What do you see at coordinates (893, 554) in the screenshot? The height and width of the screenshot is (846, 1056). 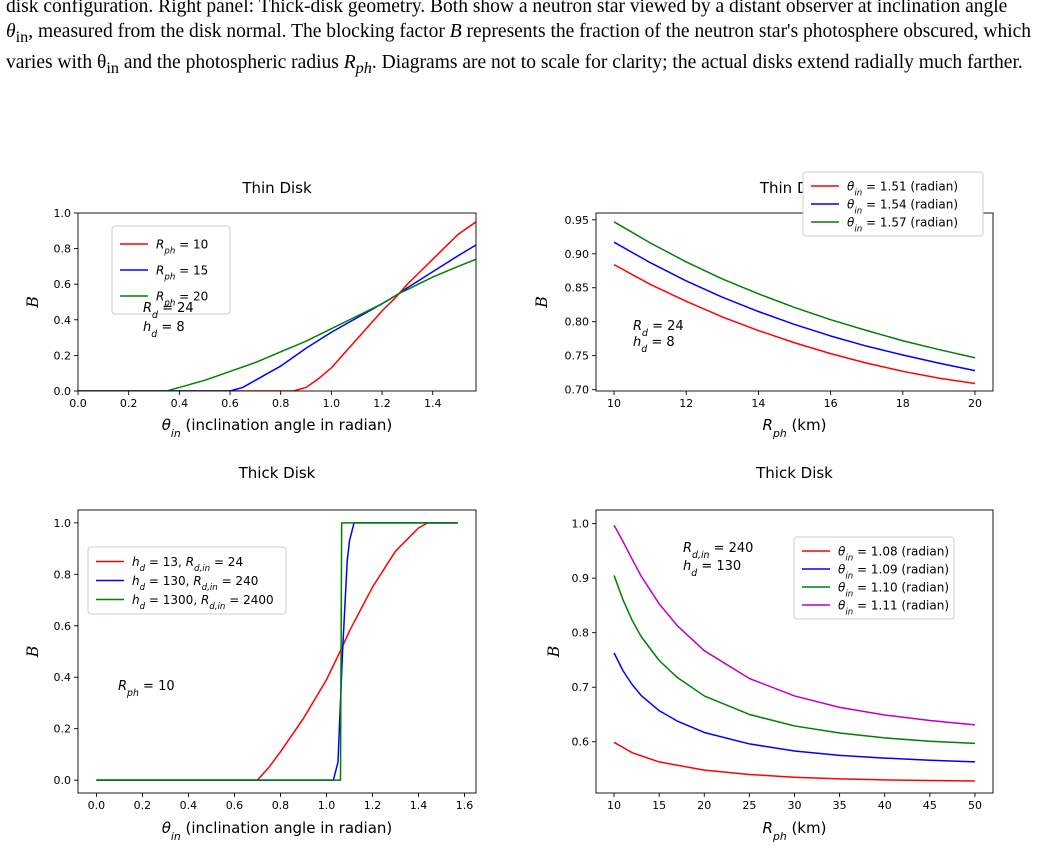 I see `legend-label: θin = 1.08 (radian)` at bounding box center [893, 554].